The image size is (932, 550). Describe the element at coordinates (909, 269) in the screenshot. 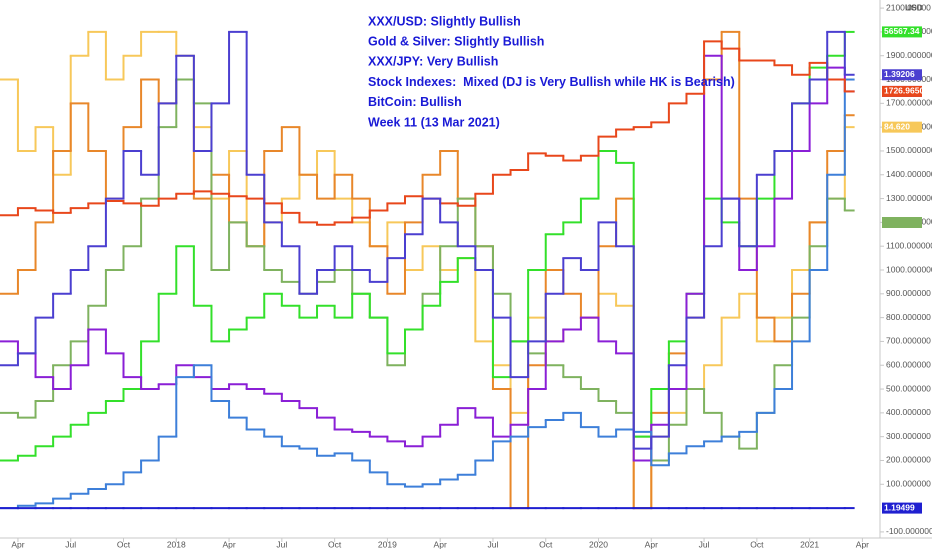

I see `y-tick-label: 1000.000000` at that location.